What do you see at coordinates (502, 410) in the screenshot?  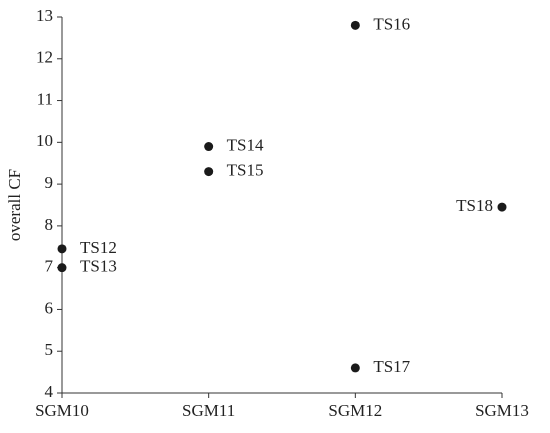 I see `x-tick-label: SGM13` at bounding box center [502, 410].